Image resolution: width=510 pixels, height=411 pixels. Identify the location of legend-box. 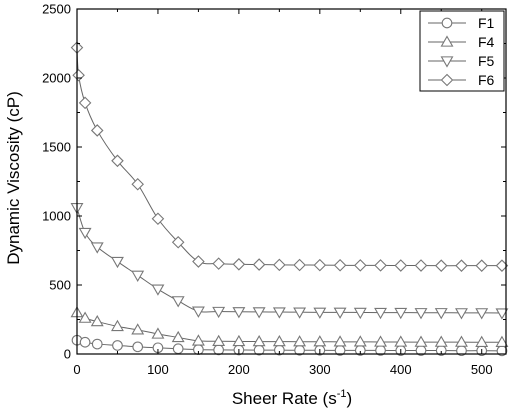
(462, 51).